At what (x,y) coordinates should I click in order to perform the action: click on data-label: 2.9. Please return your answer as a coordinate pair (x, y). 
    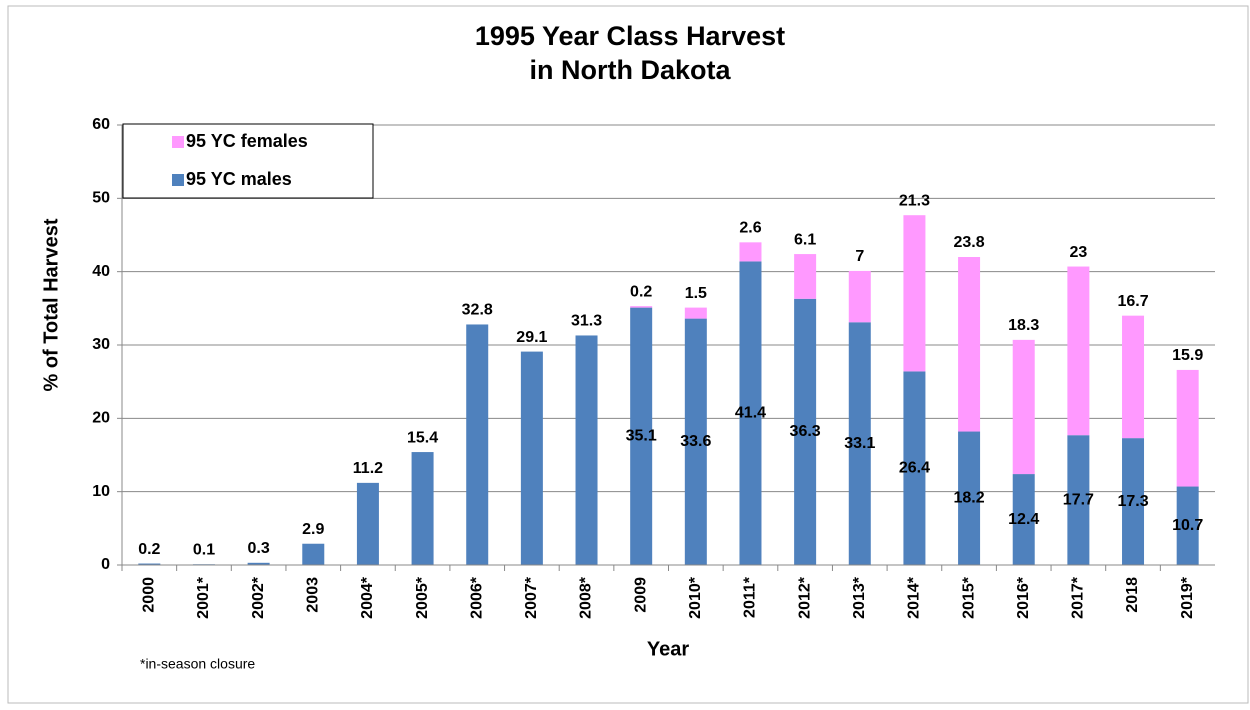
    Looking at the image, I should click on (313, 529).